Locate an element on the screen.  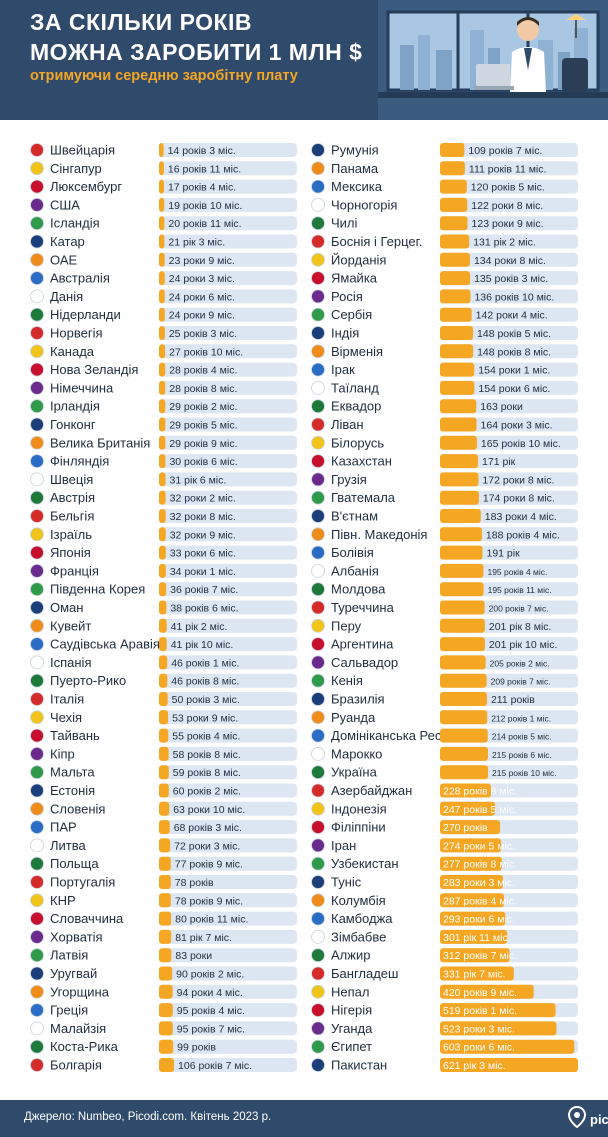
country-label: Болівія is located at coordinates (352, 552).